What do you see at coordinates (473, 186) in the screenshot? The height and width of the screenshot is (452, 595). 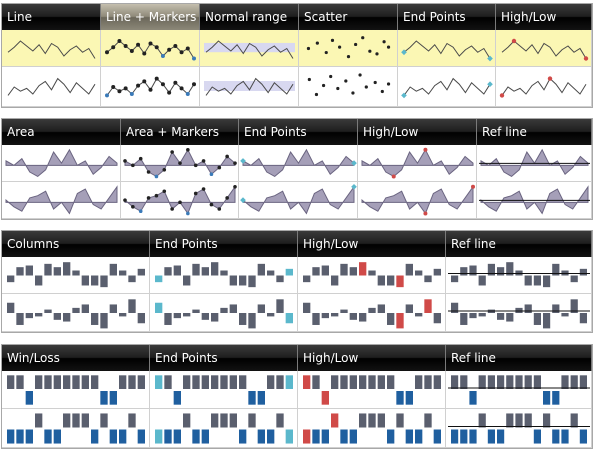 I see `high-point-marker` at bounding box center [473, 186].